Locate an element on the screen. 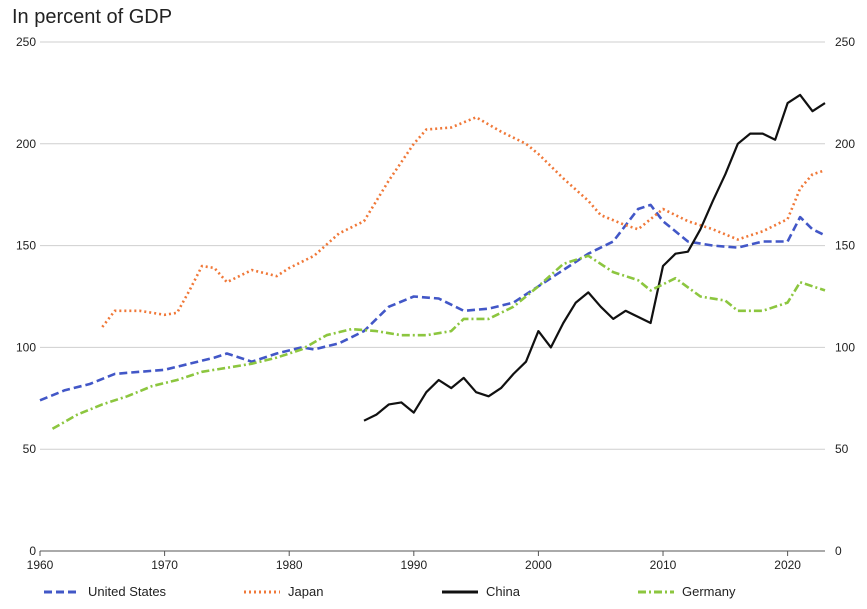  y-tick-label-left: 250 is located at coordinates (26, 42).